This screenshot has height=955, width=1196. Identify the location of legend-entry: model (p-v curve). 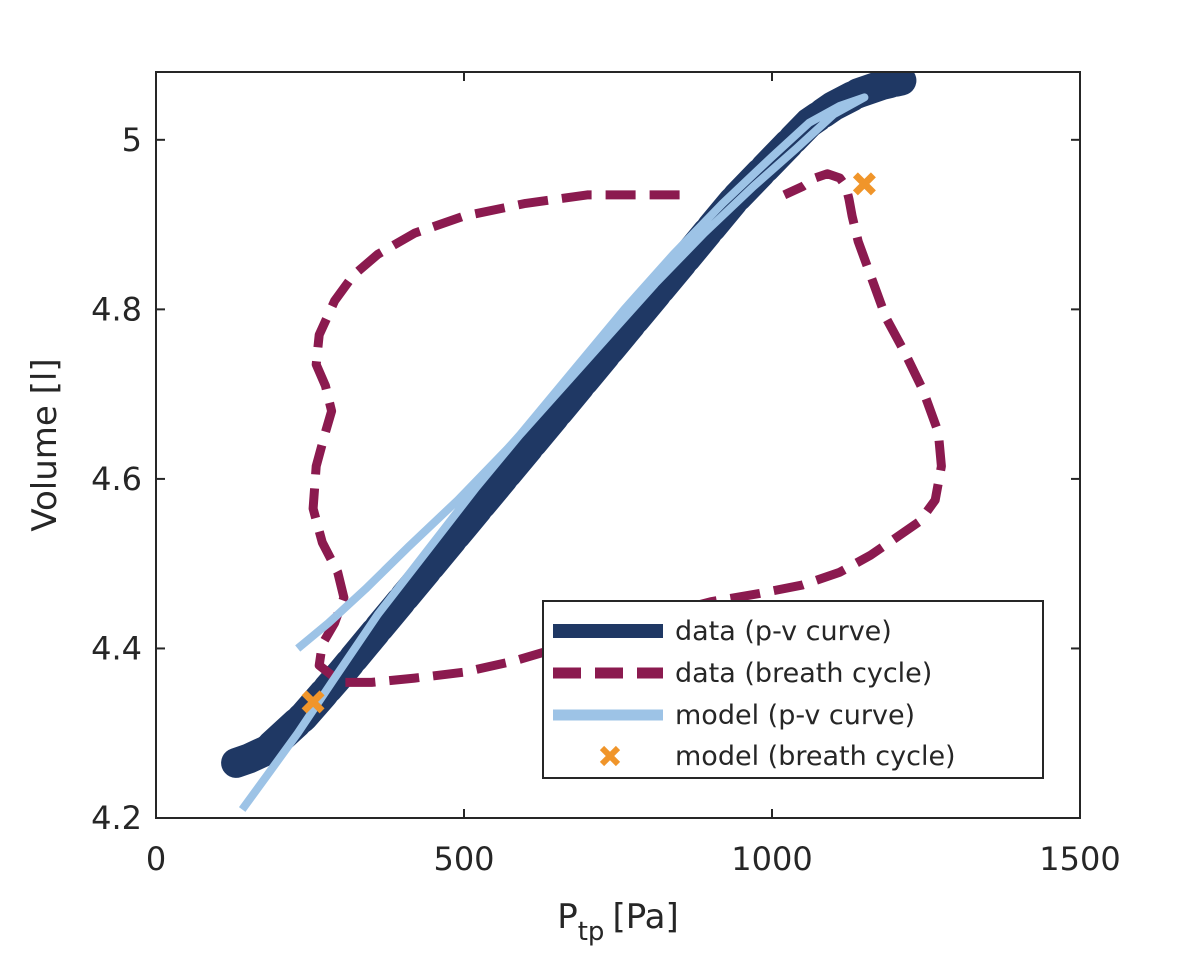
(734, 715).